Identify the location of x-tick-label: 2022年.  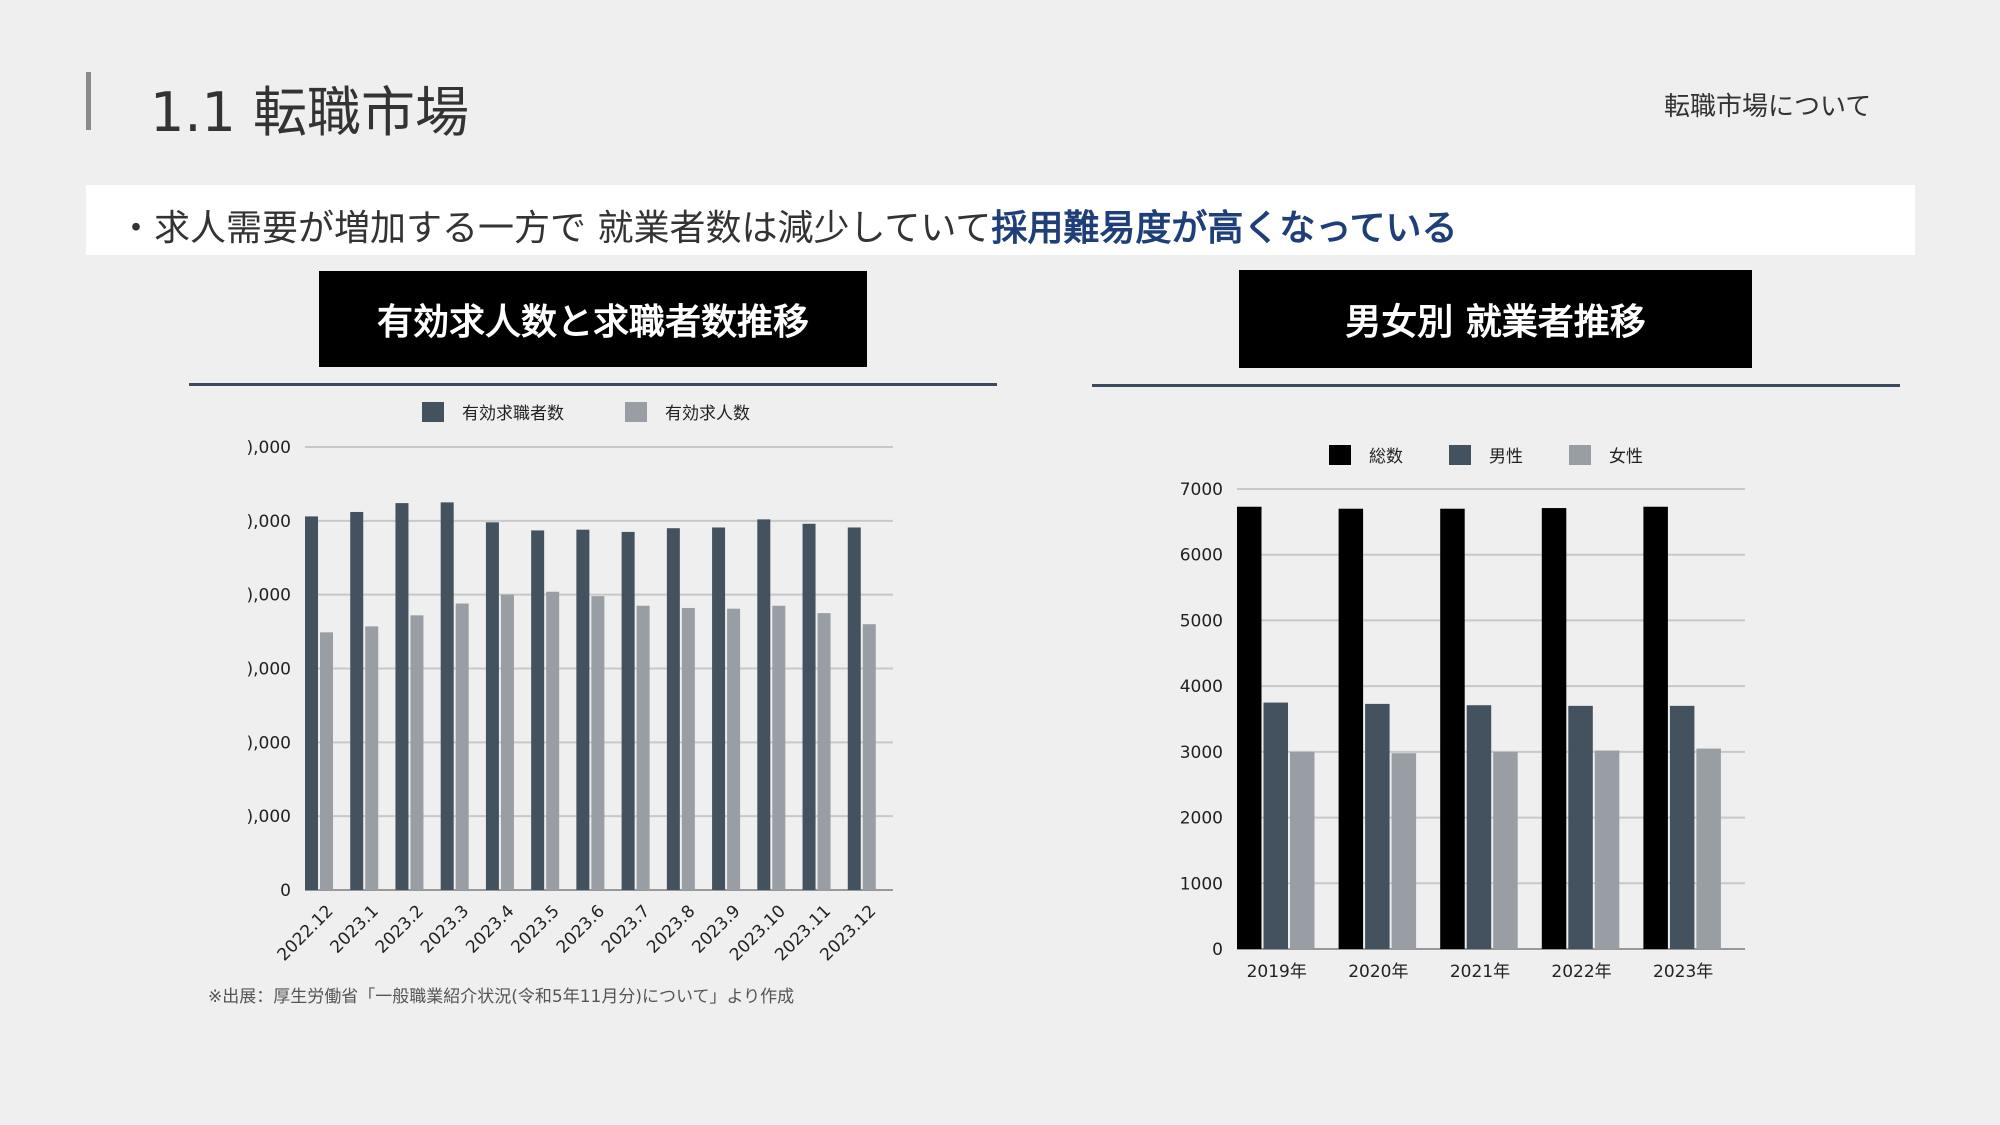
(1581, 972).